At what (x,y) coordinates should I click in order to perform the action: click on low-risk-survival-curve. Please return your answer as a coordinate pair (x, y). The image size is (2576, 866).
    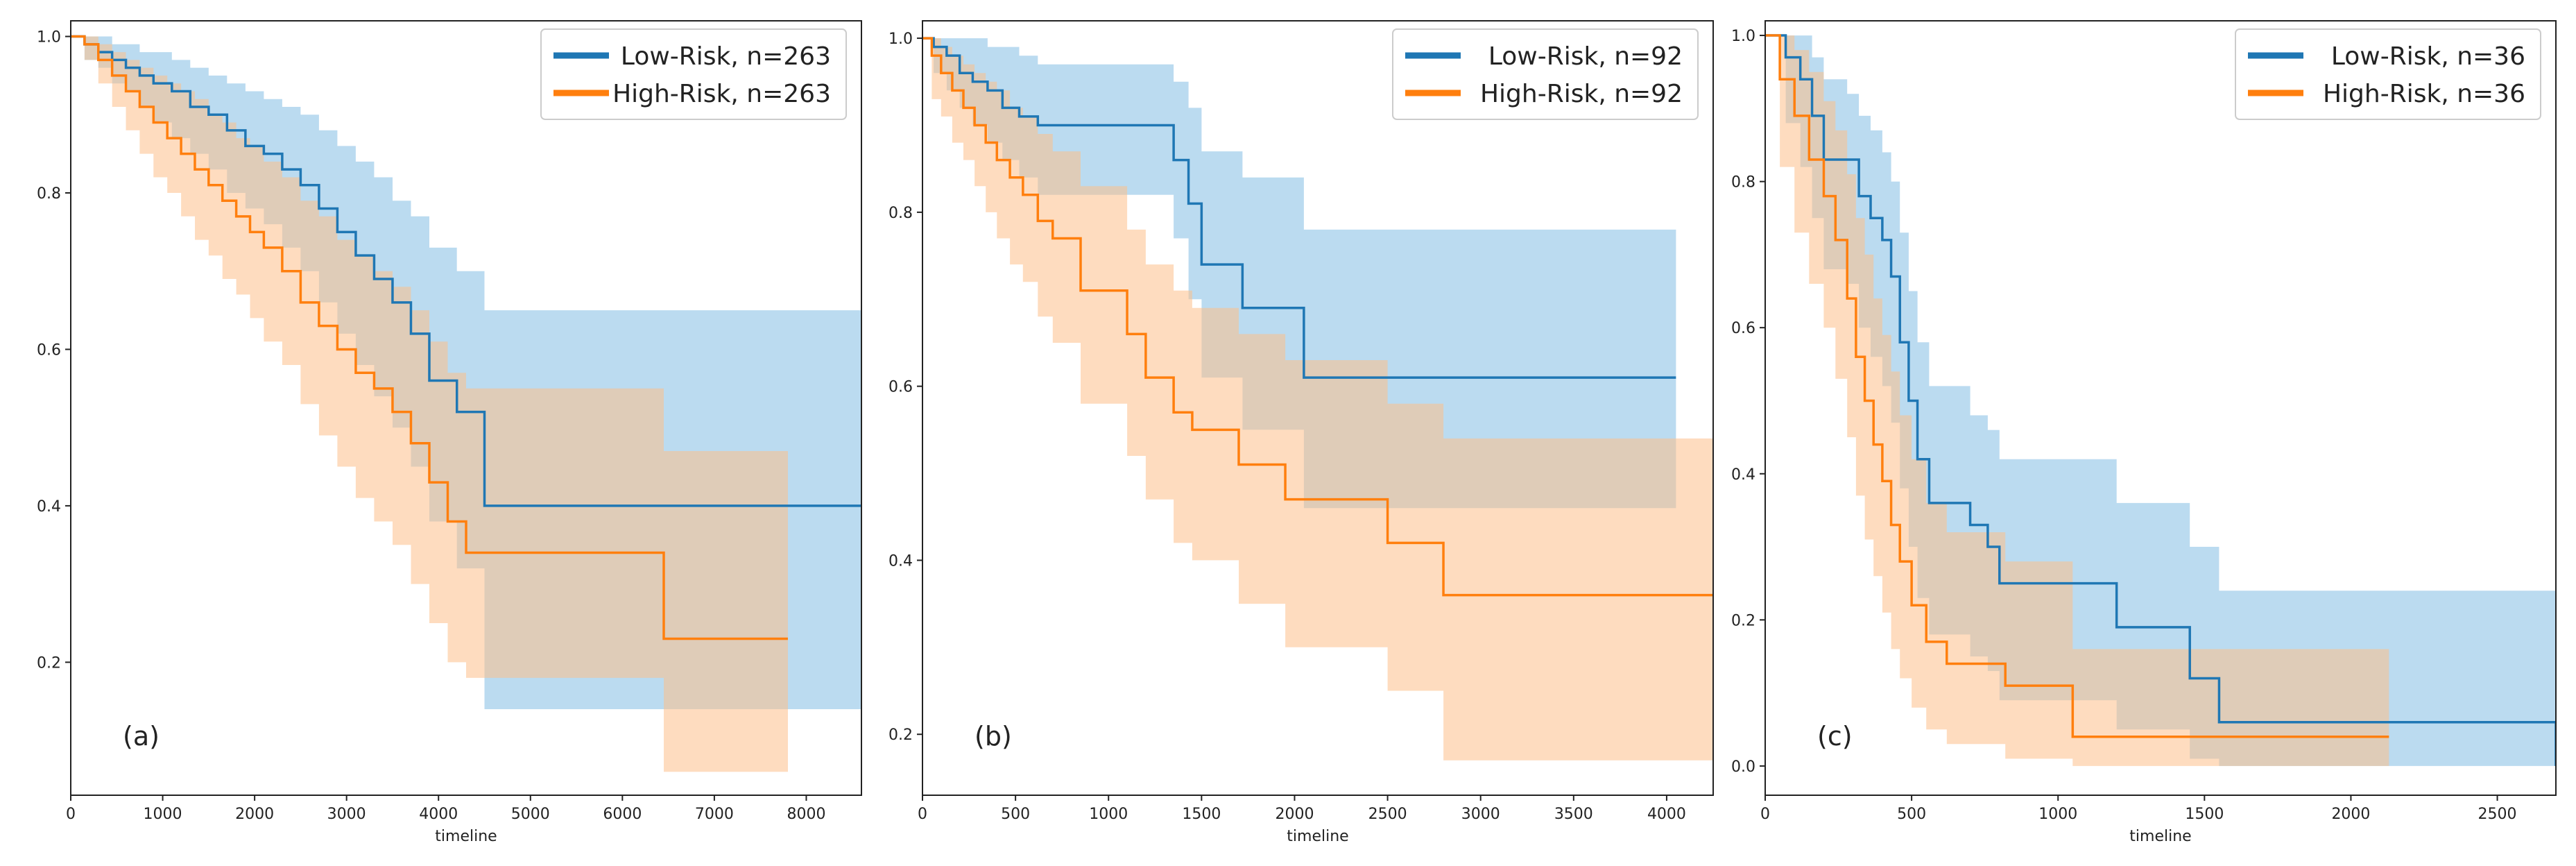
    Looking at the image, I should click on (1299, 208).